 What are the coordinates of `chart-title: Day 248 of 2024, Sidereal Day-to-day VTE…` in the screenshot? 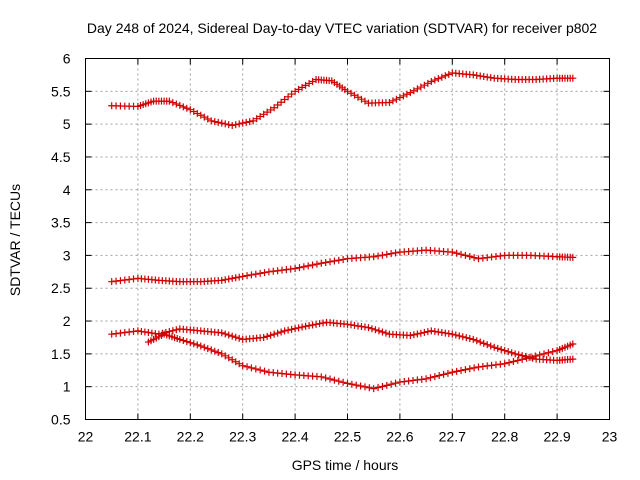 It's located at (342, 28).